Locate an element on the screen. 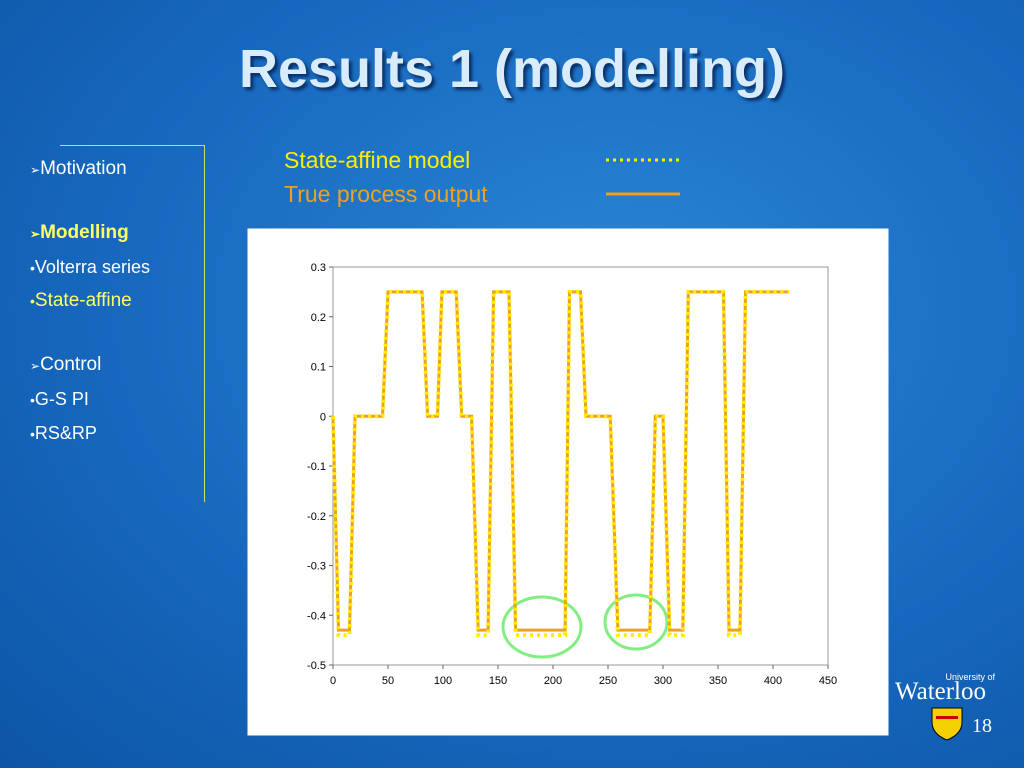  outline-item: G-S PI is located at coordinates (117, 399).